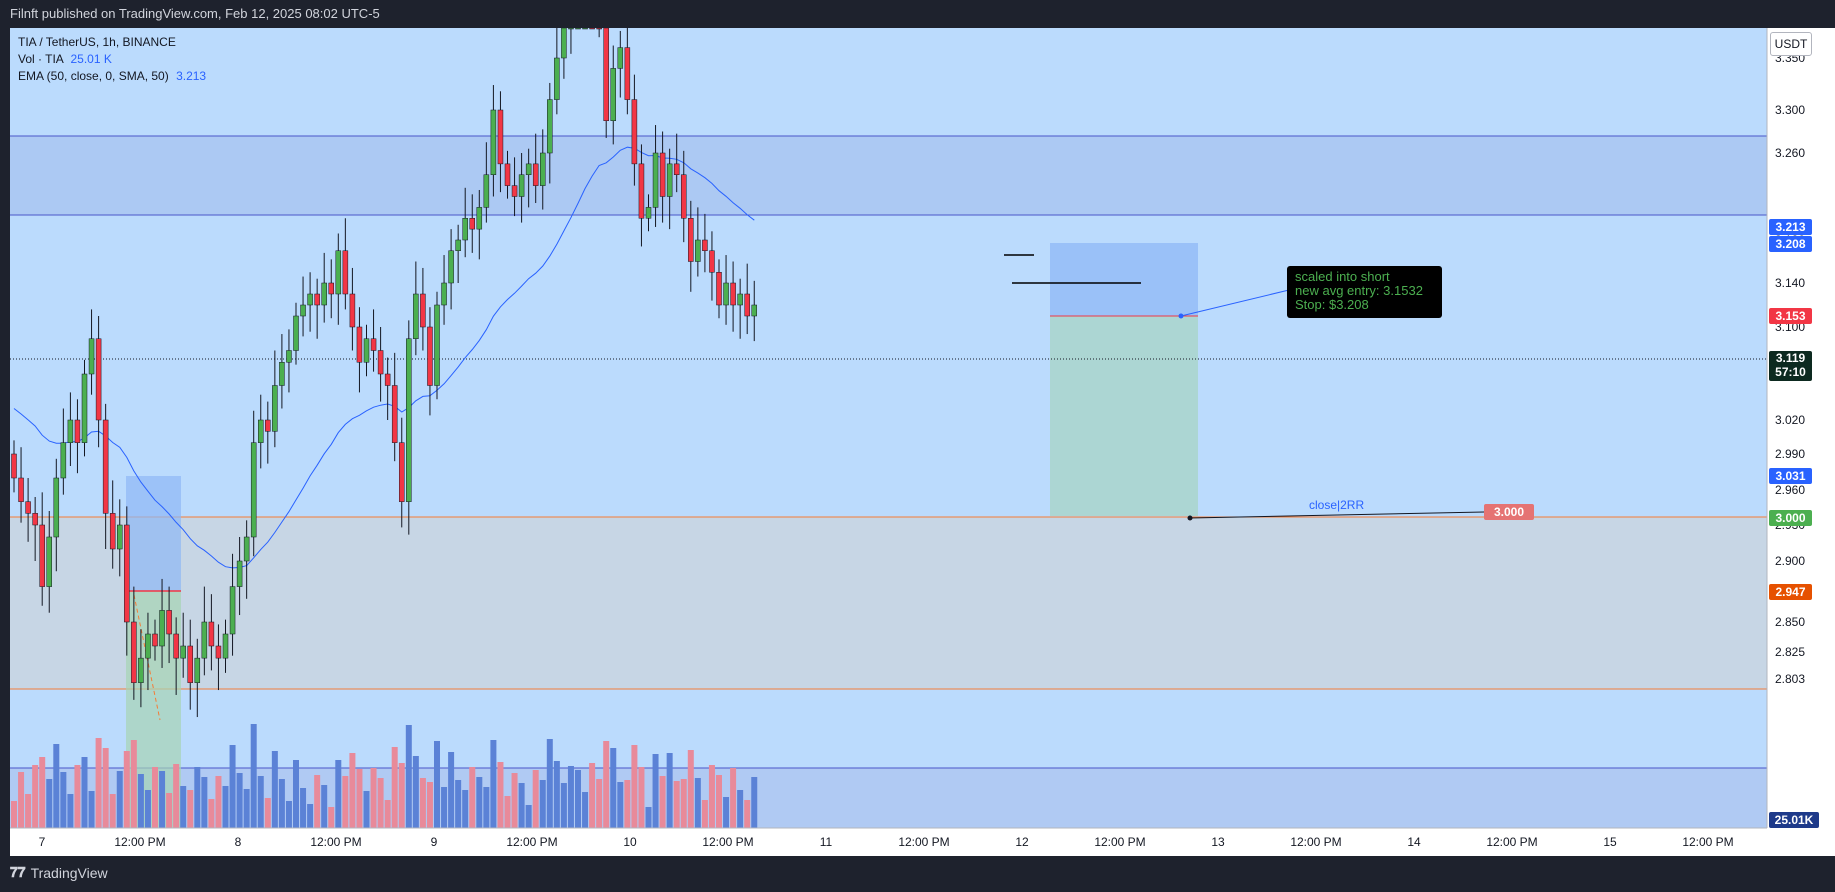 This screenshot has width=1835, height=892. Describe the element at coordinates (1790, 592) in the screenshot. I see `prior-entry-price-tag: 2.947` at that location.